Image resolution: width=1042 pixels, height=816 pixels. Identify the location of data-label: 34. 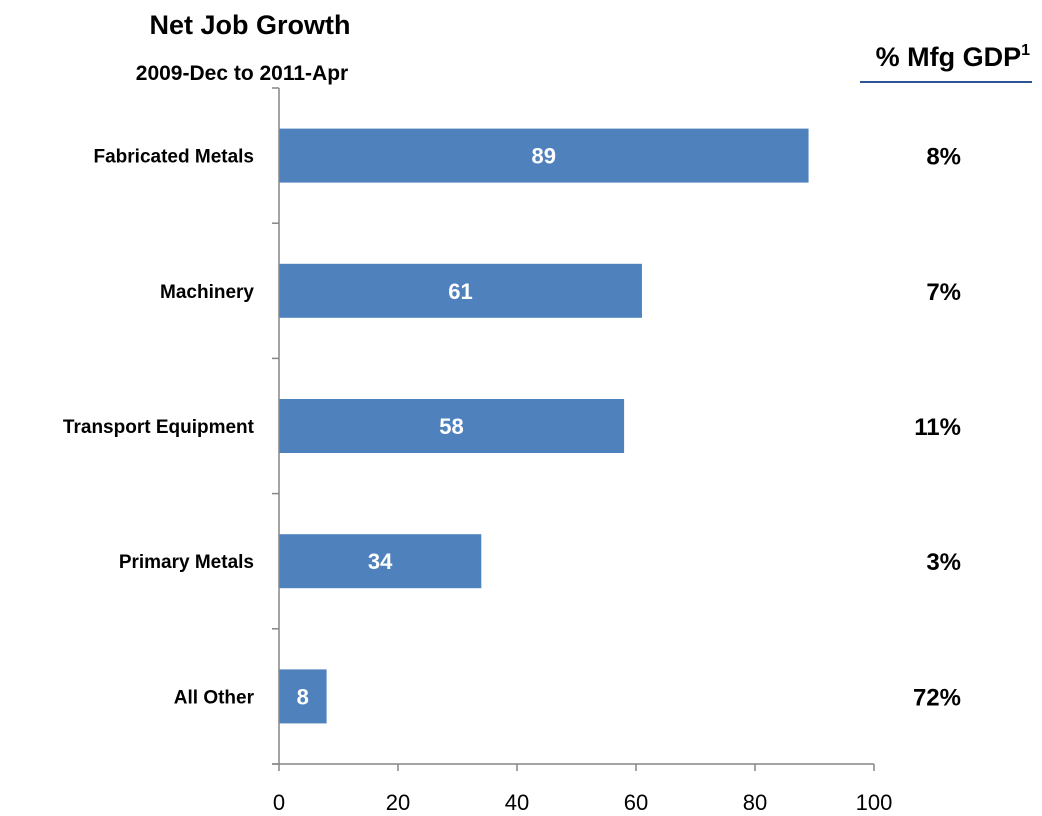
(380, 561).